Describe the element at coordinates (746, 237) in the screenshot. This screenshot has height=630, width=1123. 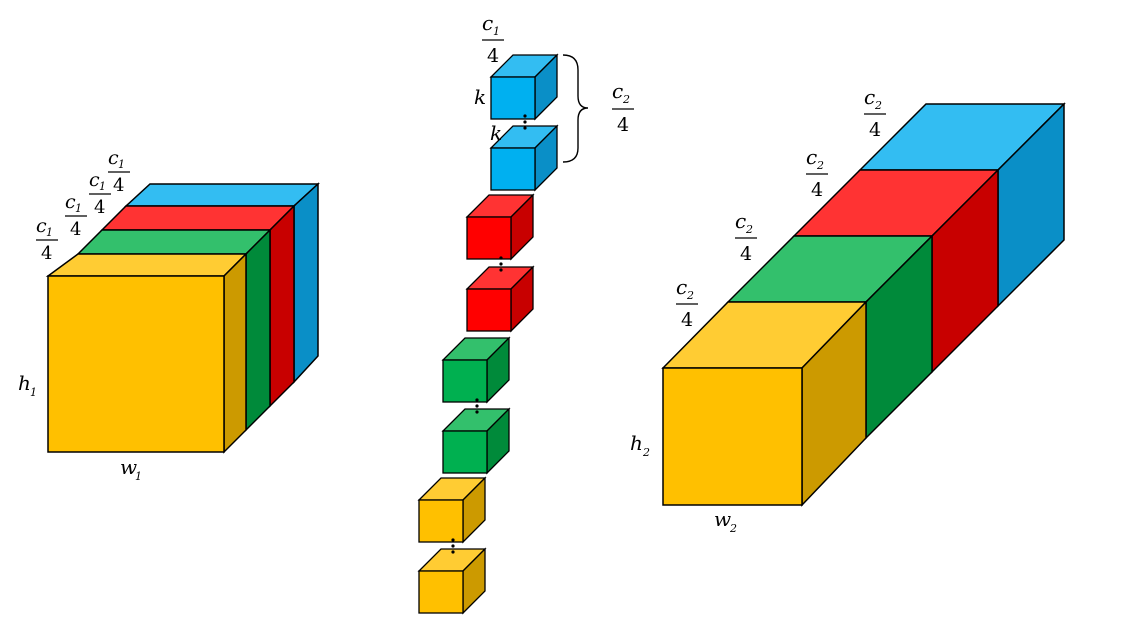
I see `output-fraction-label-2: c 2 4` at that location.